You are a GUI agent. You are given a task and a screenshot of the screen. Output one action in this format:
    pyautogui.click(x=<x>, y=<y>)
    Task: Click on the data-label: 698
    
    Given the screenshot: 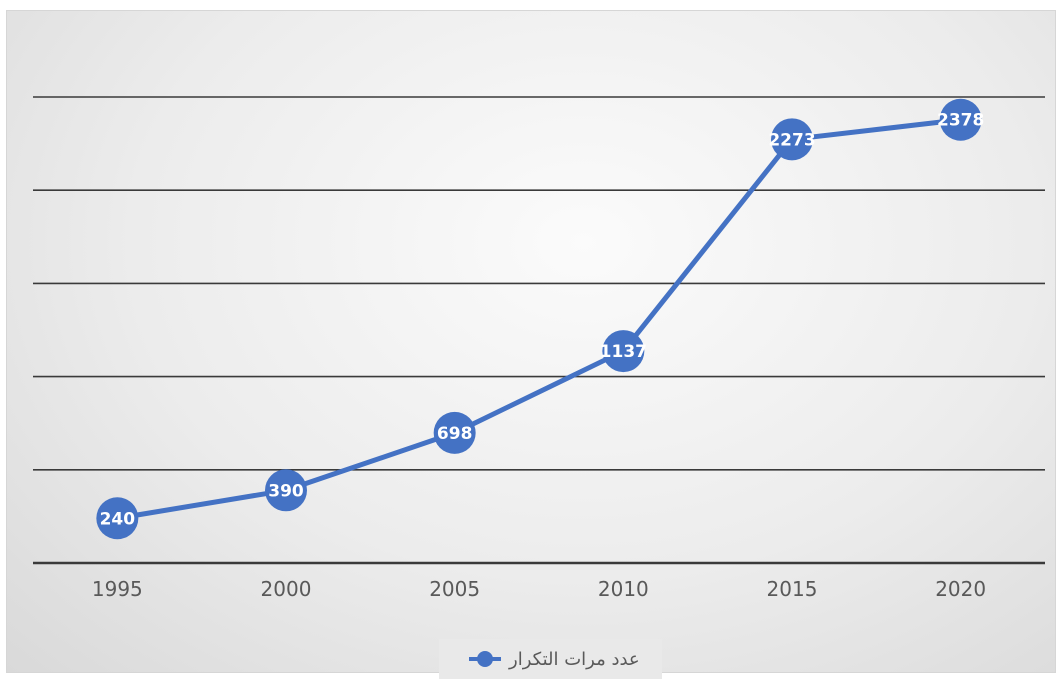 What is the action you would take?
    pyautogui.click(x=455, y=434)
    